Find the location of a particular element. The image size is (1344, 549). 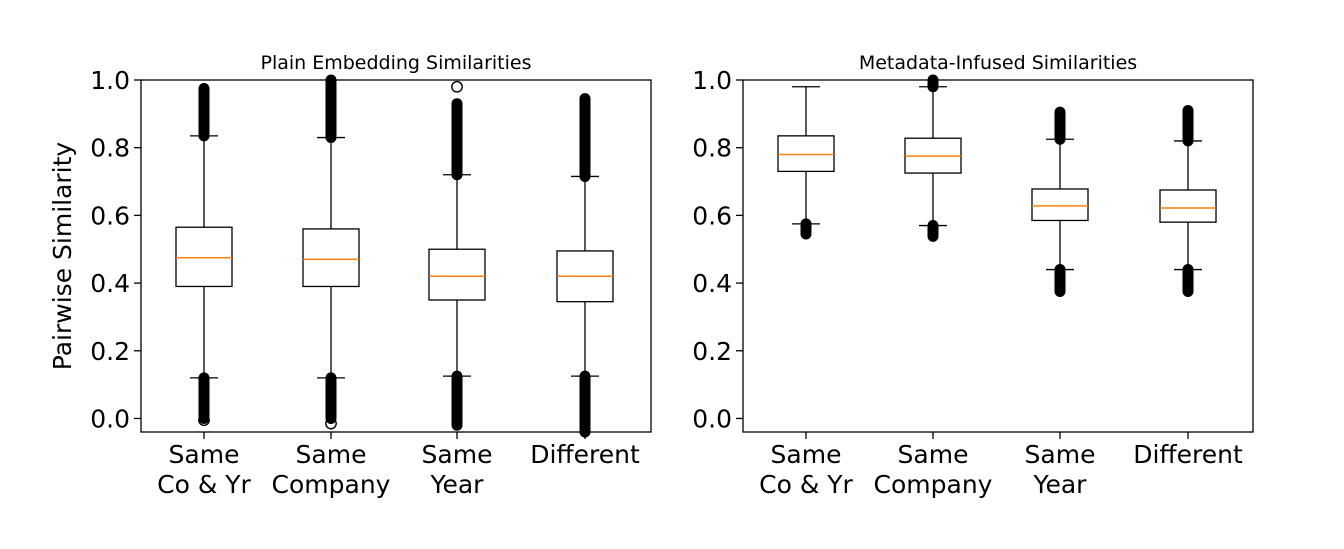

y-axis-label: Pairwise Similarity is located at coordinates (62, 256).